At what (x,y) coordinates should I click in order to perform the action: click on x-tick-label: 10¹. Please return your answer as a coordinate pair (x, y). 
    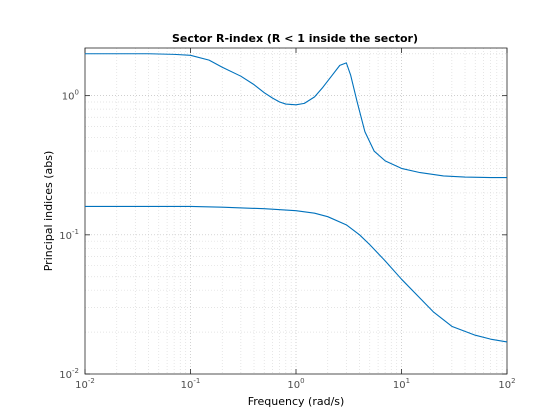
    Looking at the image, I should click on (401, 384).